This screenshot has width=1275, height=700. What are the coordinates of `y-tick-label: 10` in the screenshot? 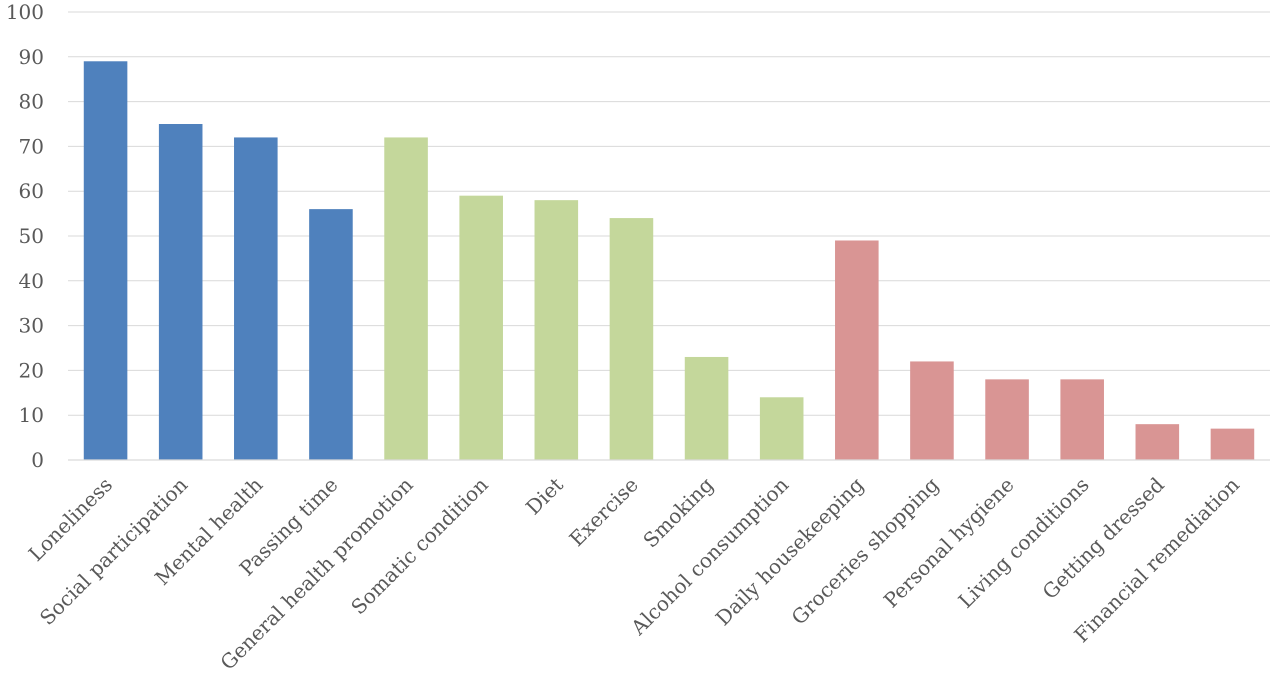 It's located at (31, 415).